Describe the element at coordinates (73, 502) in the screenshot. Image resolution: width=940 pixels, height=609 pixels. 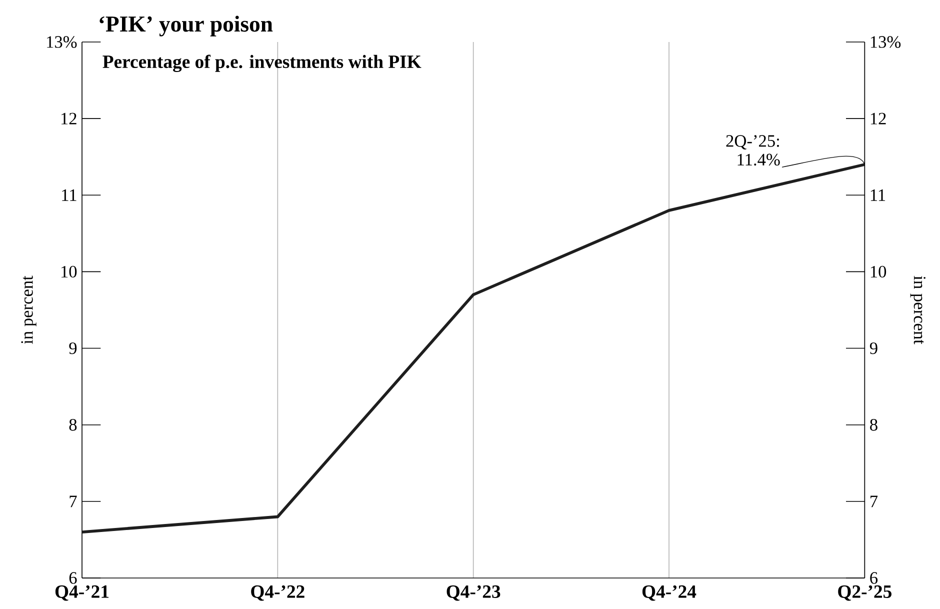
I see `y-tick-label: 7` at that location.